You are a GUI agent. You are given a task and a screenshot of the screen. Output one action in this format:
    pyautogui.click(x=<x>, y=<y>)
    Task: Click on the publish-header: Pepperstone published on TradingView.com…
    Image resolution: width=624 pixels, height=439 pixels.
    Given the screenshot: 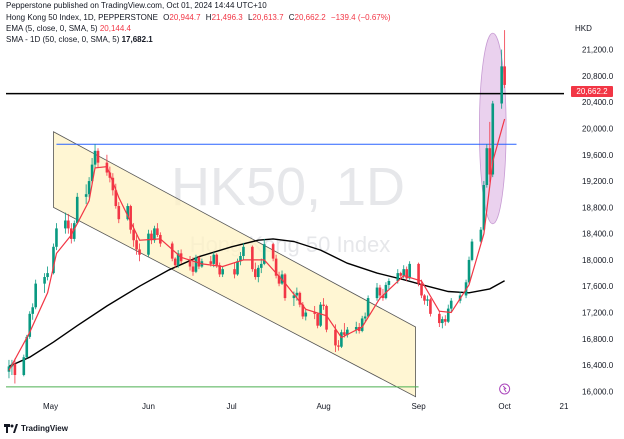 What is the action you would take?
    pyautogui.click(x=312, y=5)
    